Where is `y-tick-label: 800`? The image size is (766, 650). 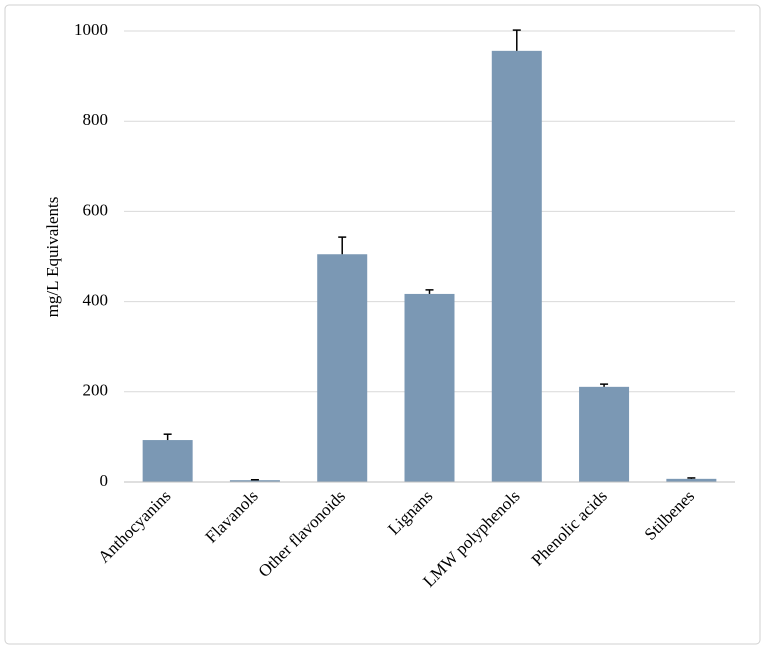 y-tick-label: 800 is located at coordinates (96, 119).